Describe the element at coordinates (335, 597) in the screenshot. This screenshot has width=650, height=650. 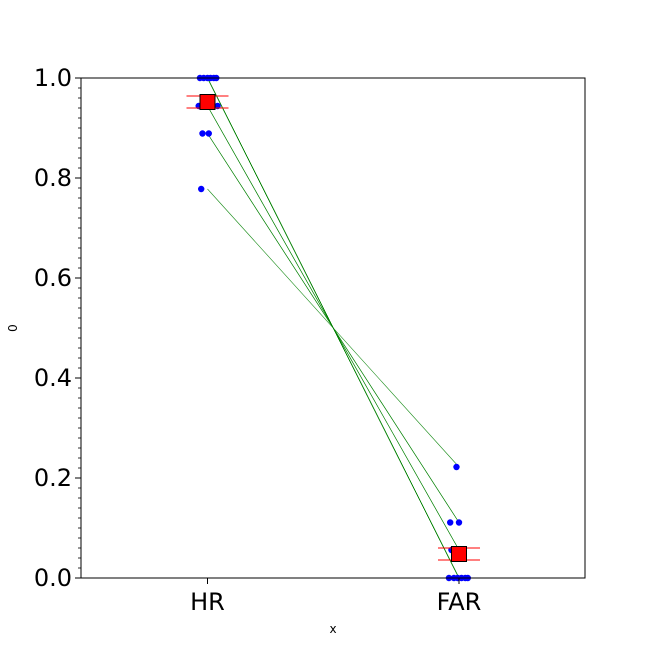
I see `x-axis: HR FAR` at that location.